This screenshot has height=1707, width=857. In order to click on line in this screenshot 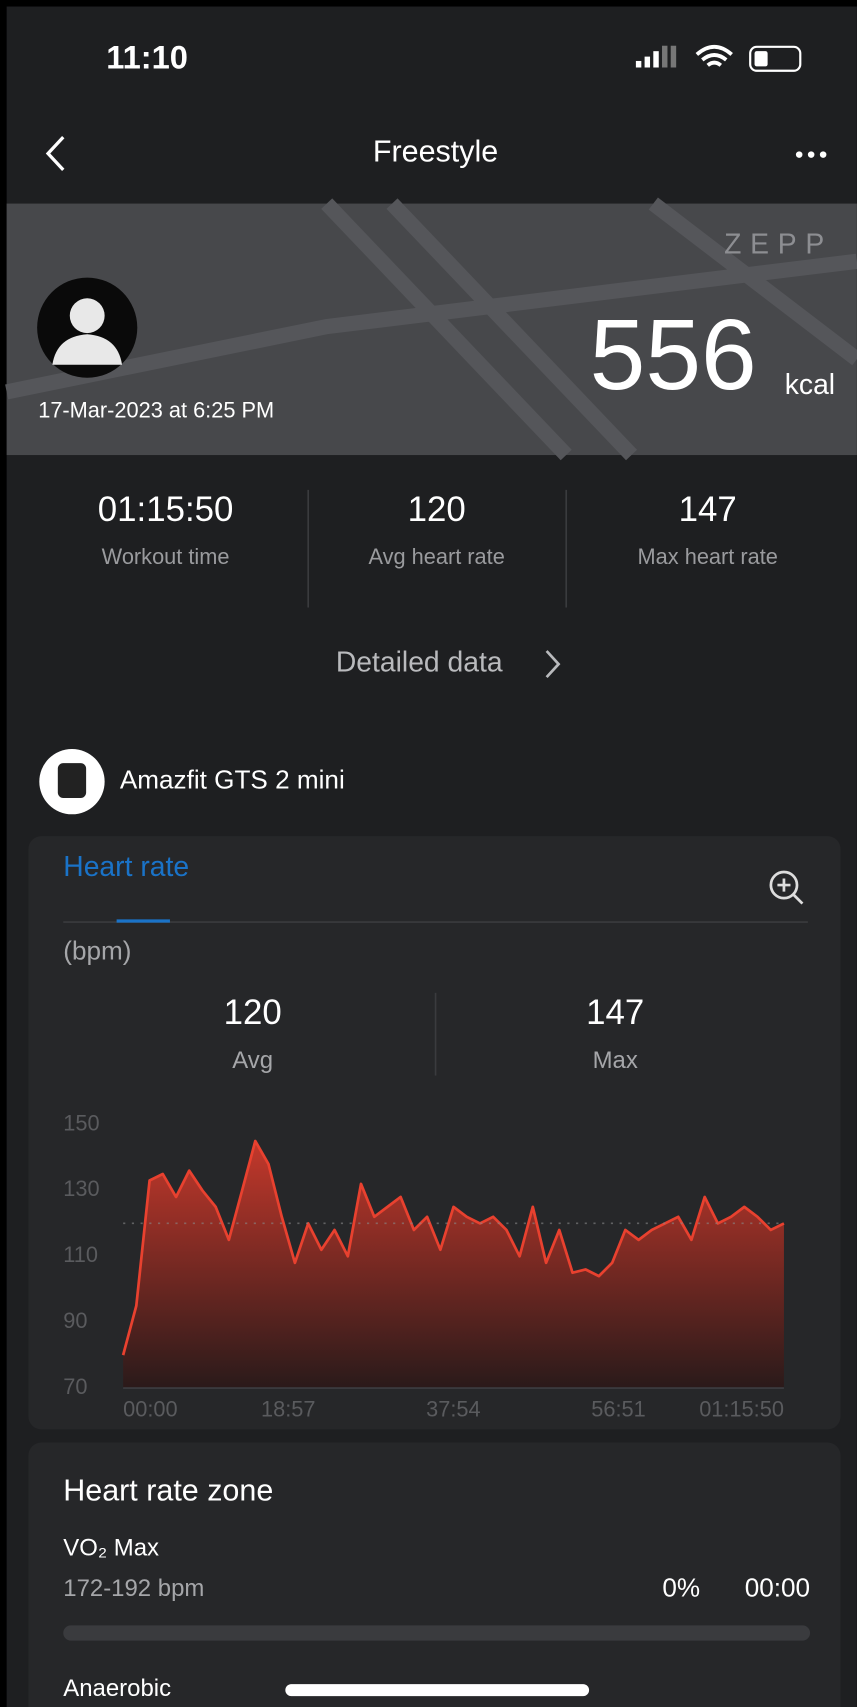, I will do `click(453, 1247)`.